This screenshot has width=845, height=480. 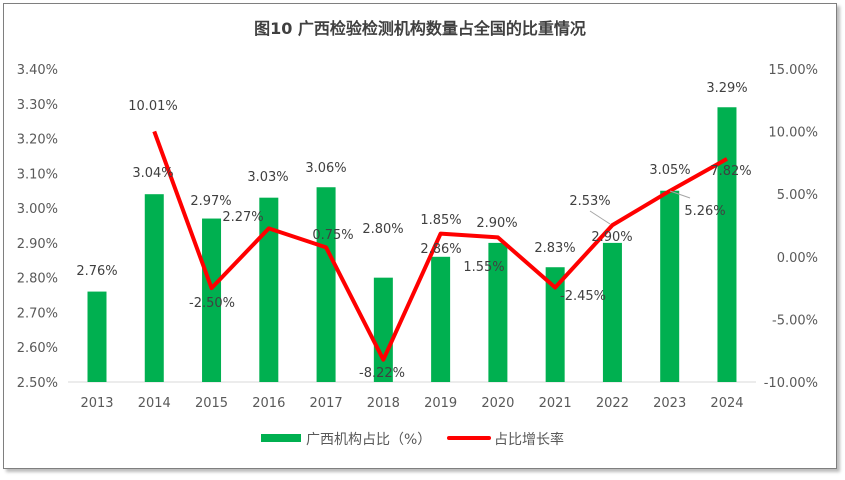 I want to click on bar-data-label: 3.06%, so click(x=325, y=168).